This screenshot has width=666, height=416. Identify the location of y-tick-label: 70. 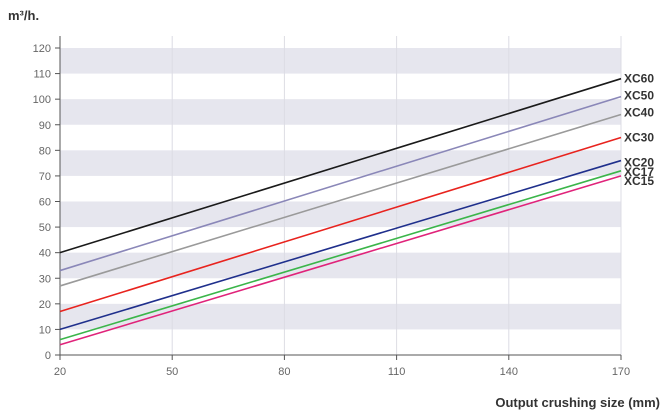
(45, 177).